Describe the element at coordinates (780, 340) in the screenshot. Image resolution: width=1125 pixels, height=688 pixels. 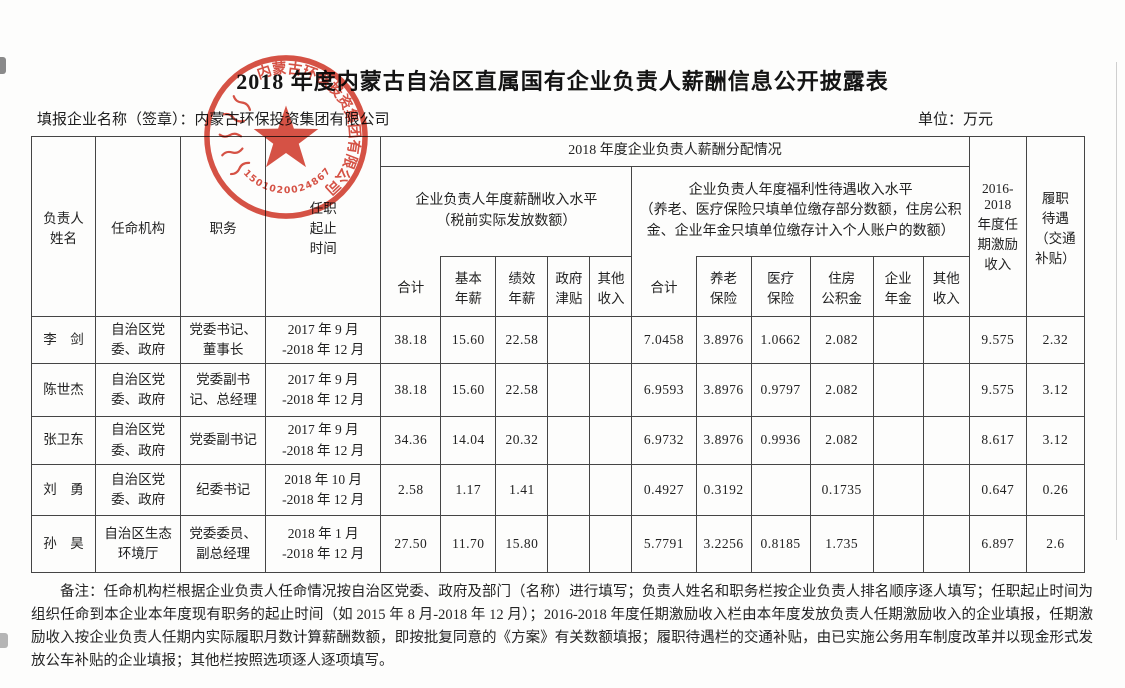
I see `cell-medical-insurance: 1.0662` at that location.